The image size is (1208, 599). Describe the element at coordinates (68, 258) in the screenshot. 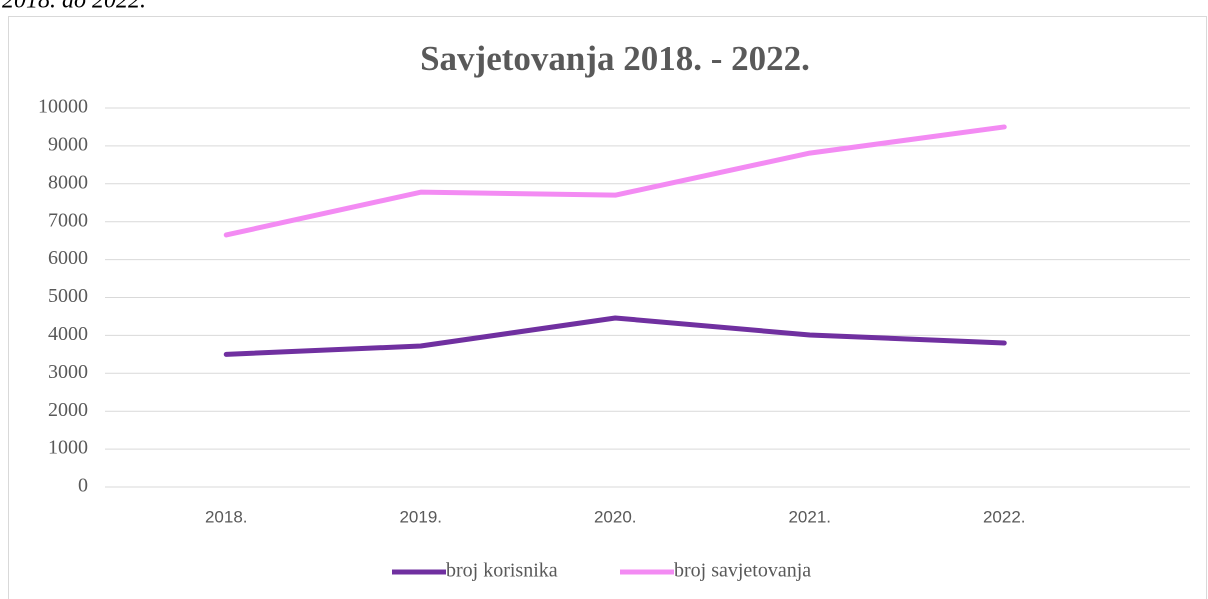

I see `y-tick-label: 6000` at that location.